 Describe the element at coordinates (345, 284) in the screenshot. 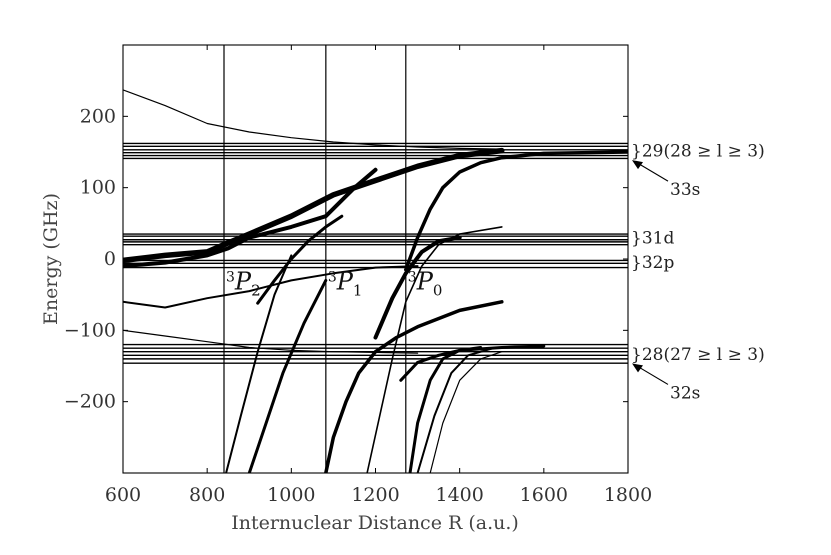

I see `threshold-label-1: 3P1` at that location.